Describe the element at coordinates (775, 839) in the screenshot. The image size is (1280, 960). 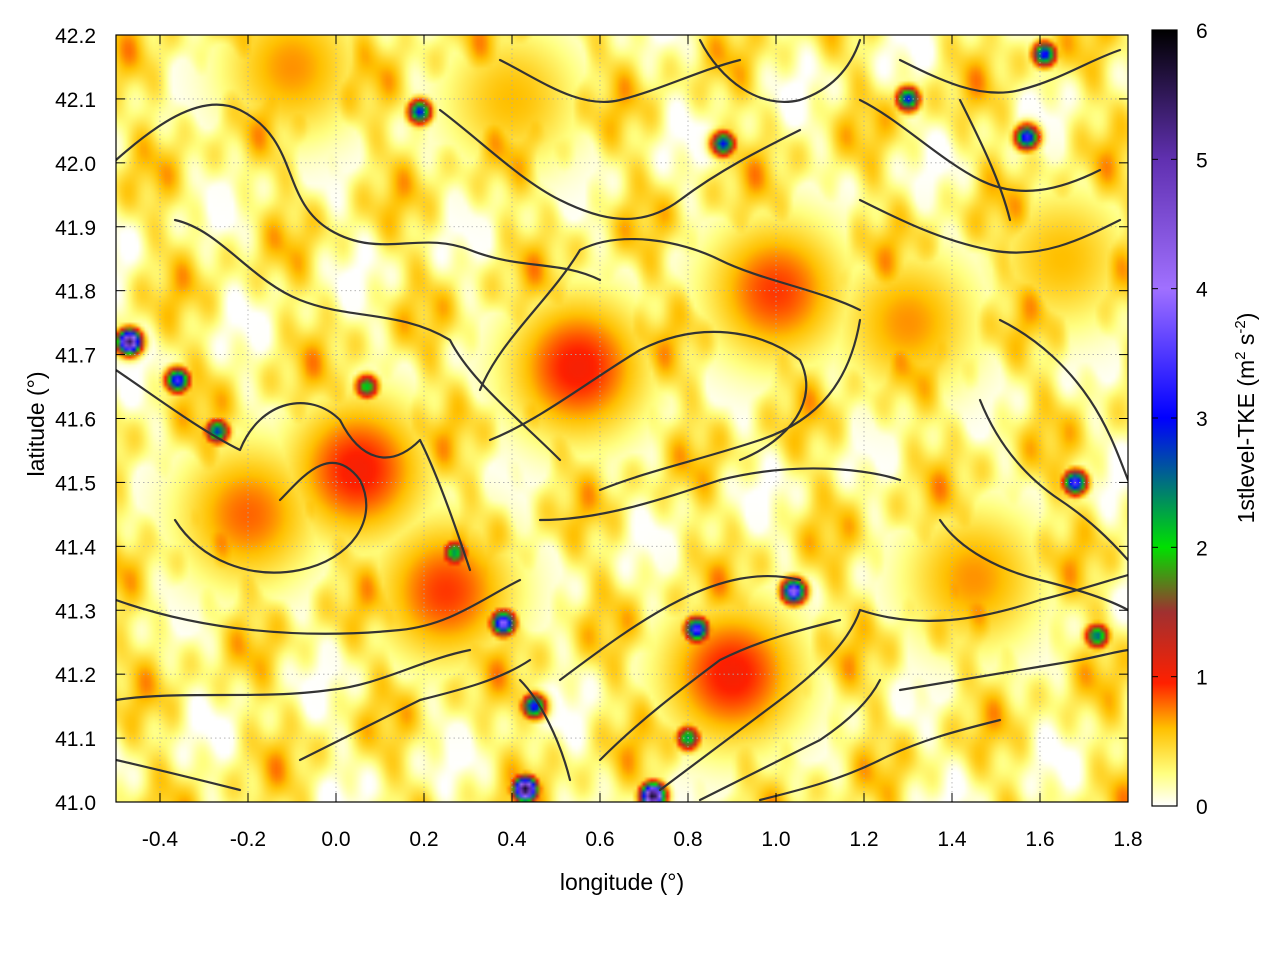
I see `x-tick-label: 1.0` at that location.